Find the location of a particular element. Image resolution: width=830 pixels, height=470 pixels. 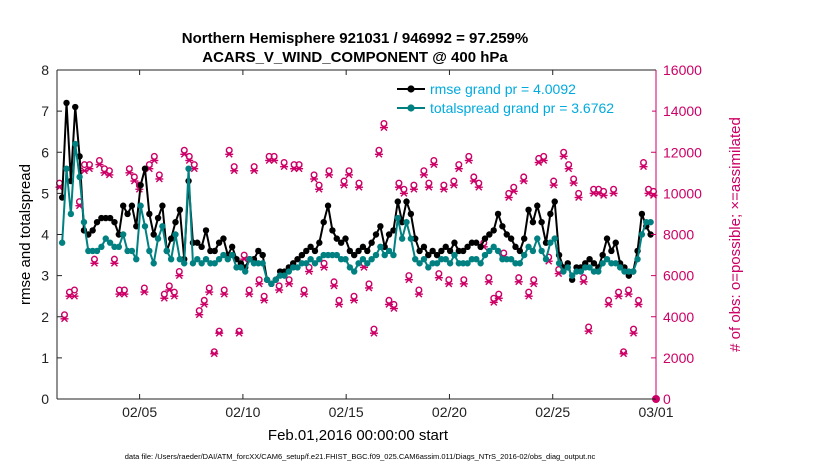

y-right-tick-label: 0 is located at coordinates (667, 399).